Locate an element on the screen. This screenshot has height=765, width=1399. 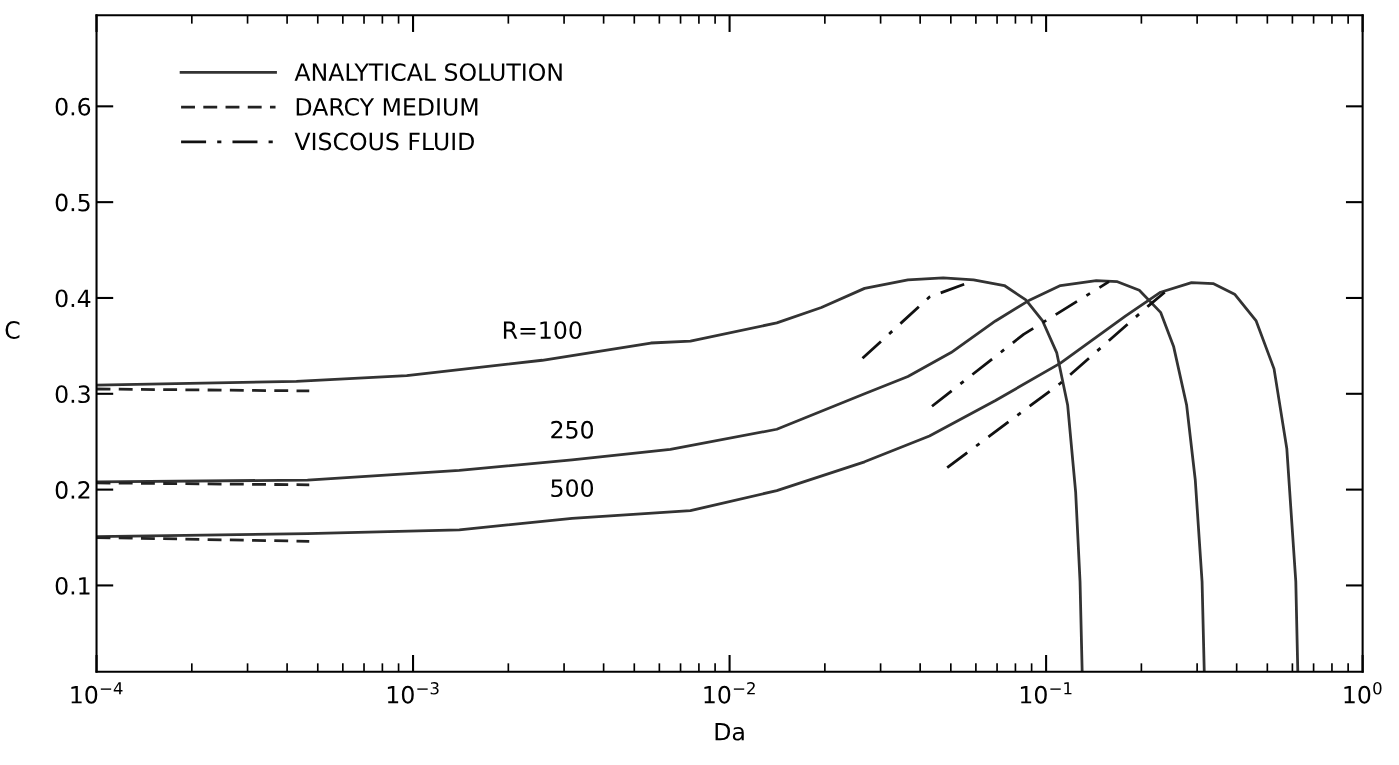
x-tick-label: 10$^{0}$ is located at coordinates (1363, 693).